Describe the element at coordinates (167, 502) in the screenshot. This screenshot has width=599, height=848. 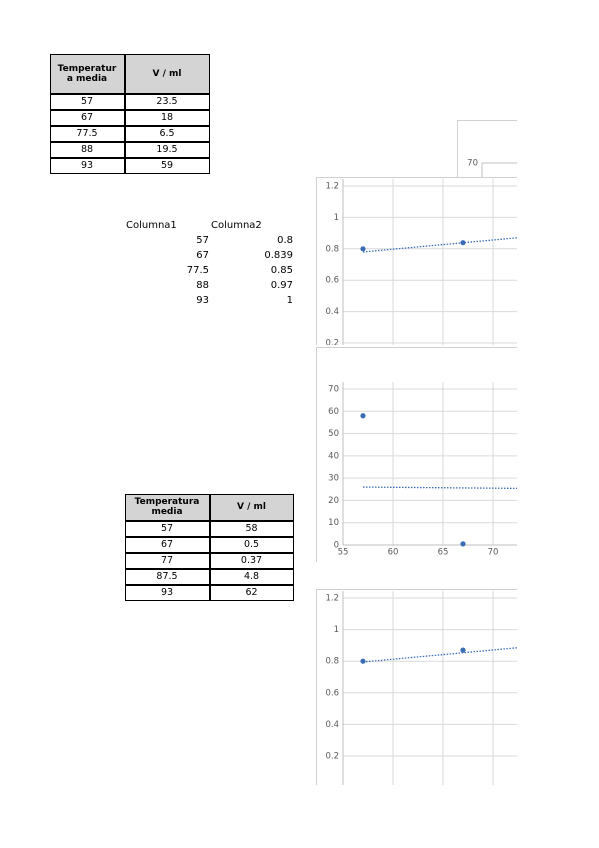
I see `header-text: Temperatura` at that location.